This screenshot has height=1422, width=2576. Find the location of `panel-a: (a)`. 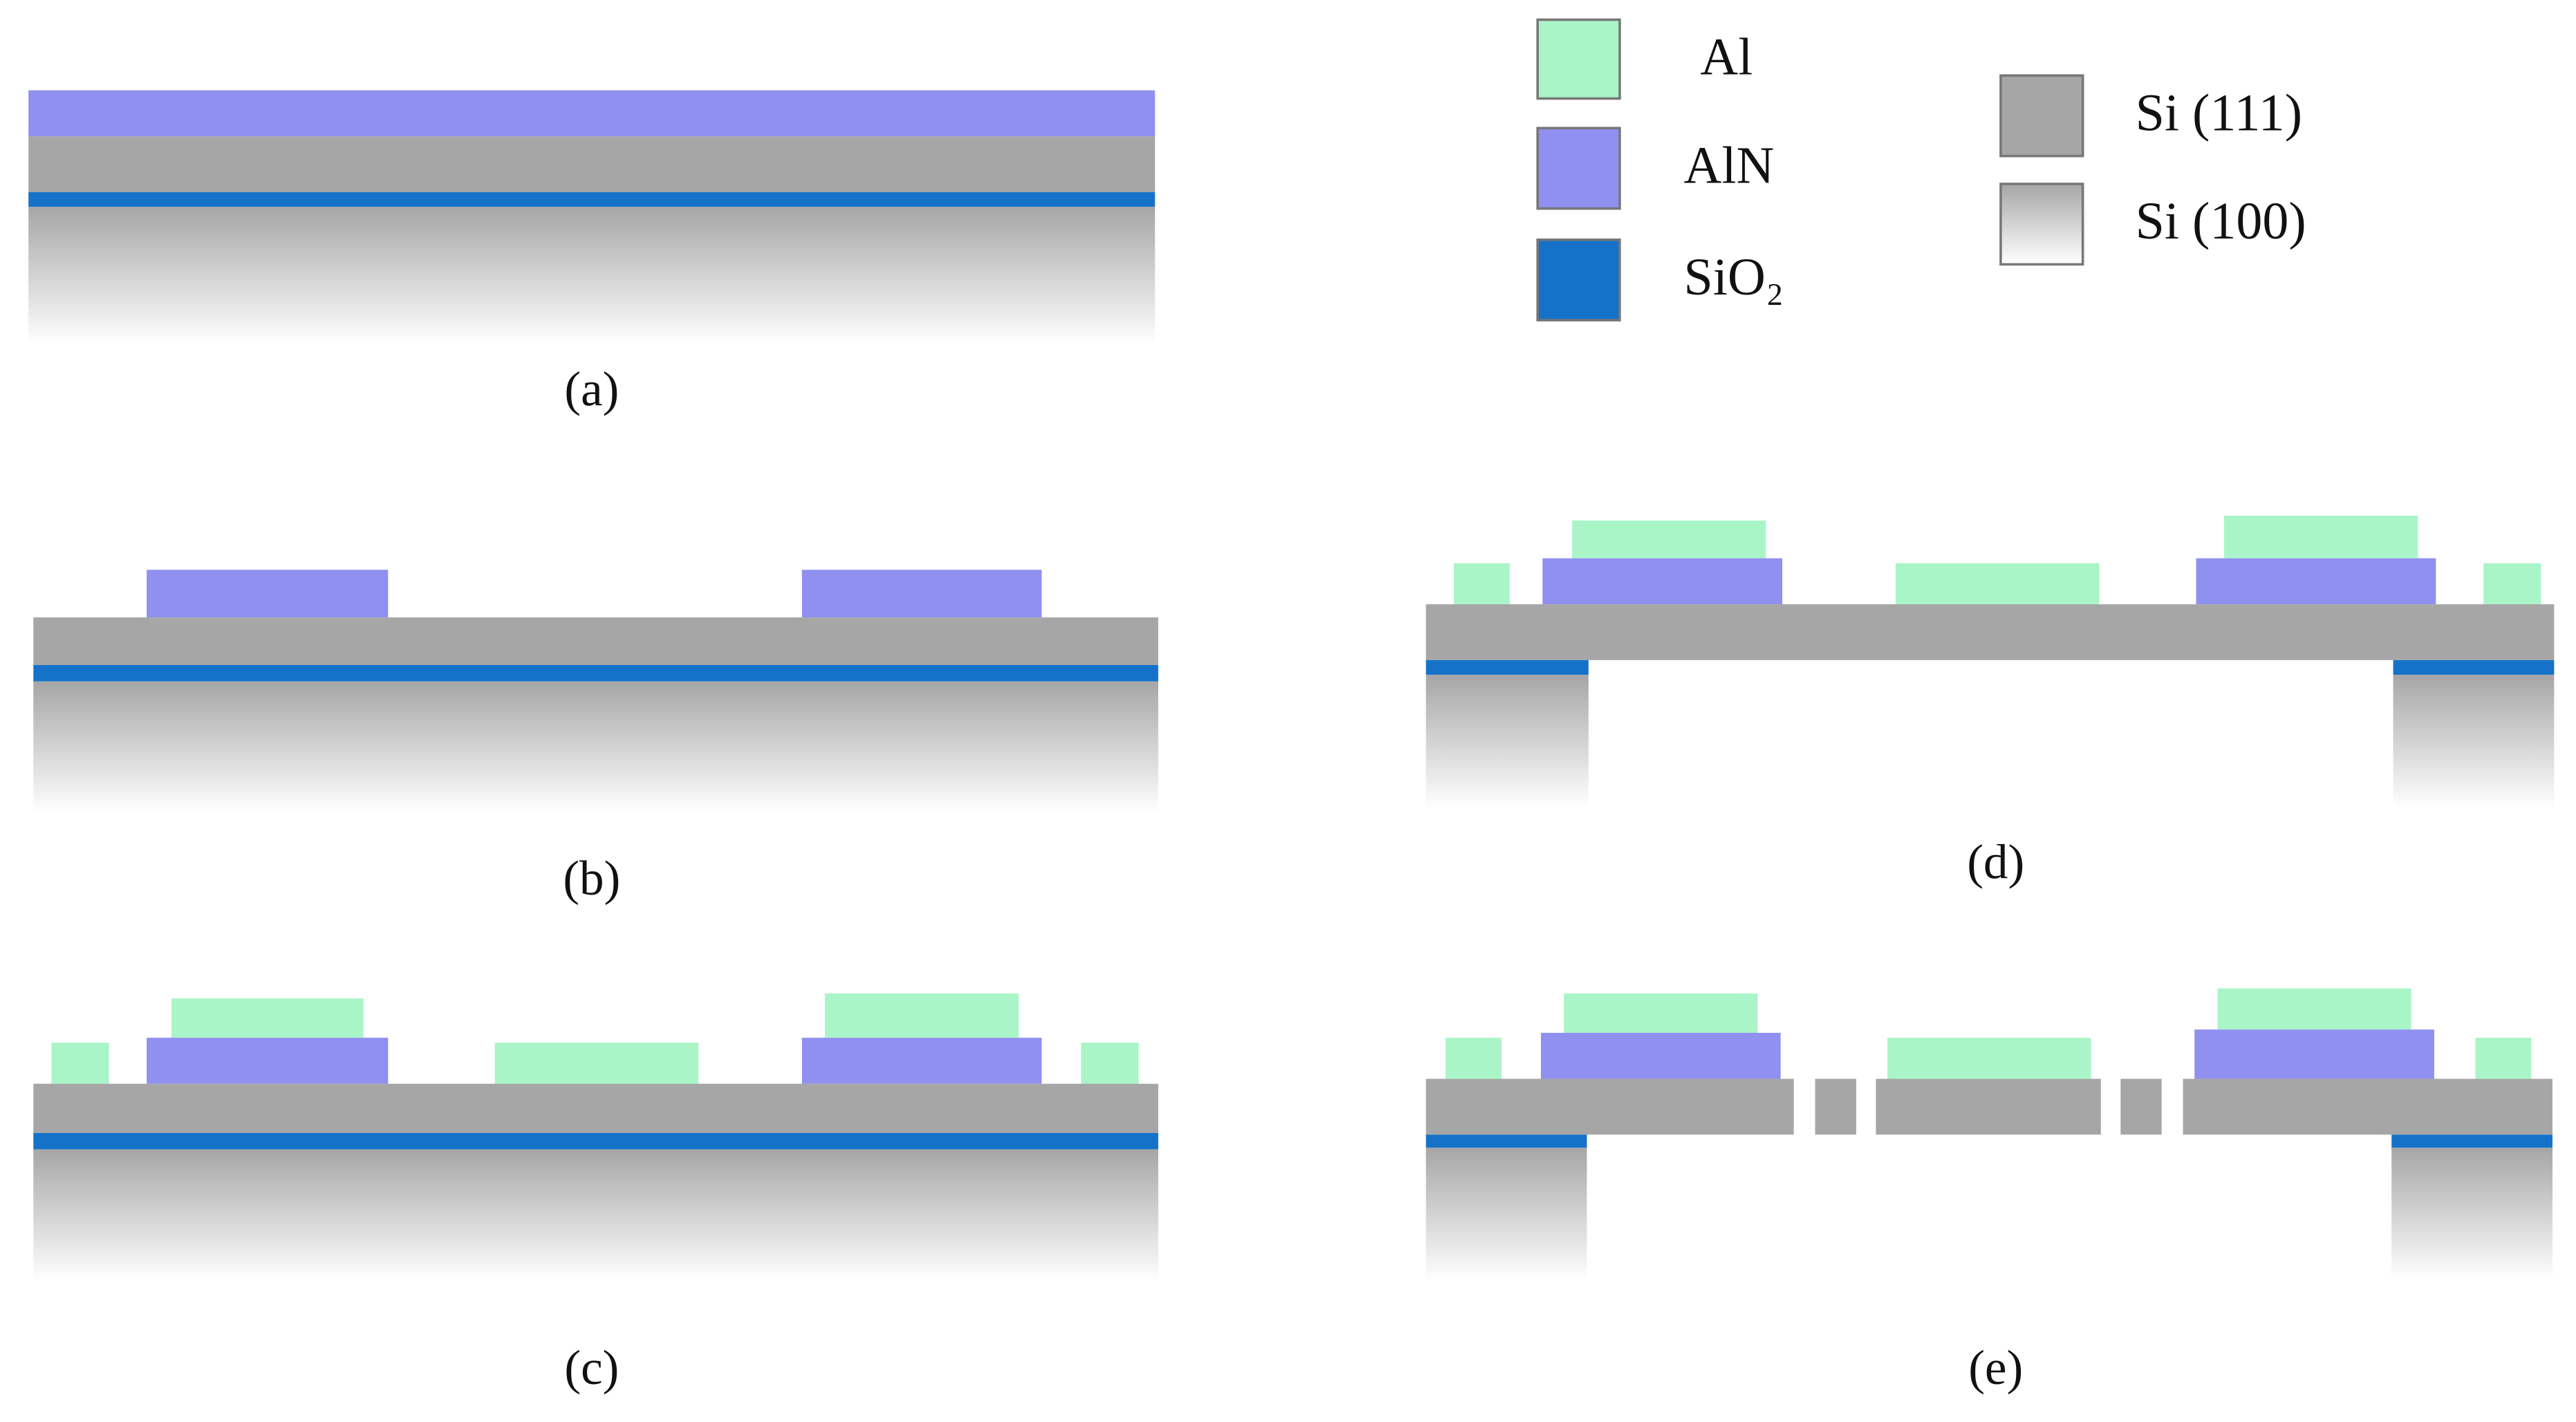

panel-a: (a) is located at coordinates (591, 253).